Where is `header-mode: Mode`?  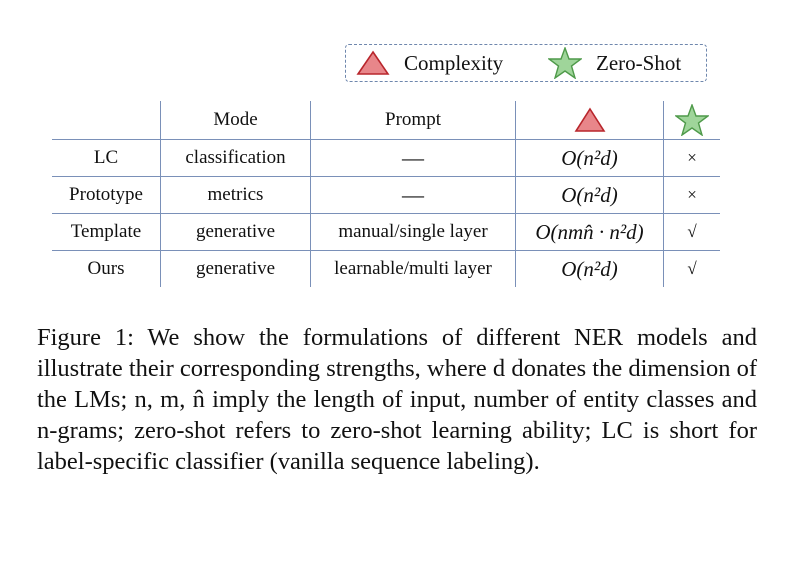 header-mode: Mode is located at coordinates (235, 120).